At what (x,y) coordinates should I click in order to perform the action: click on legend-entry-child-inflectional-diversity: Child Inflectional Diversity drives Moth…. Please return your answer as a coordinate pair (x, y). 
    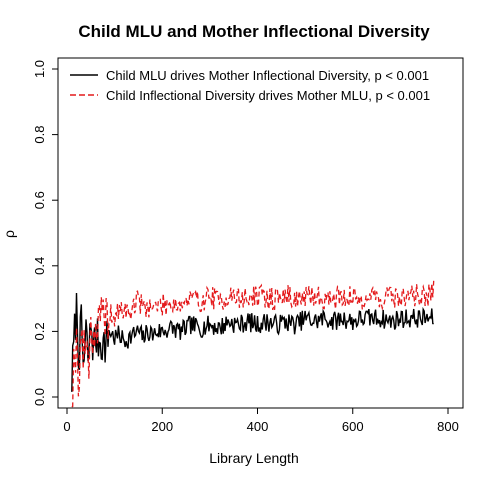
    Looking at the image, I should click on (268, 95).